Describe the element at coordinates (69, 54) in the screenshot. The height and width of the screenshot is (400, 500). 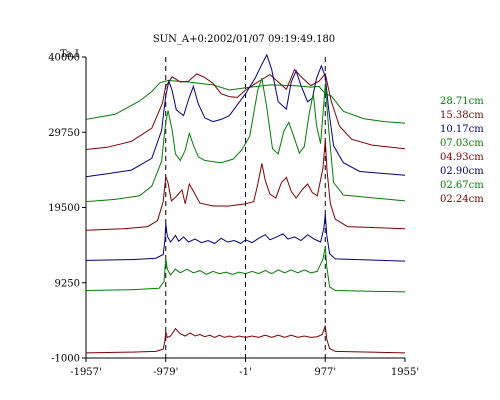
I see `y-axis-label: Ta,I` at that location.